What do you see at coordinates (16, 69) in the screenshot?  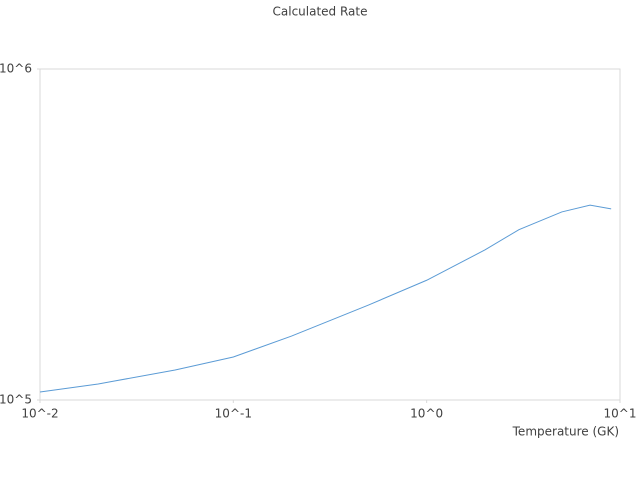 I see `y-tick-label: 10^6` at bounding box center [16, 69].